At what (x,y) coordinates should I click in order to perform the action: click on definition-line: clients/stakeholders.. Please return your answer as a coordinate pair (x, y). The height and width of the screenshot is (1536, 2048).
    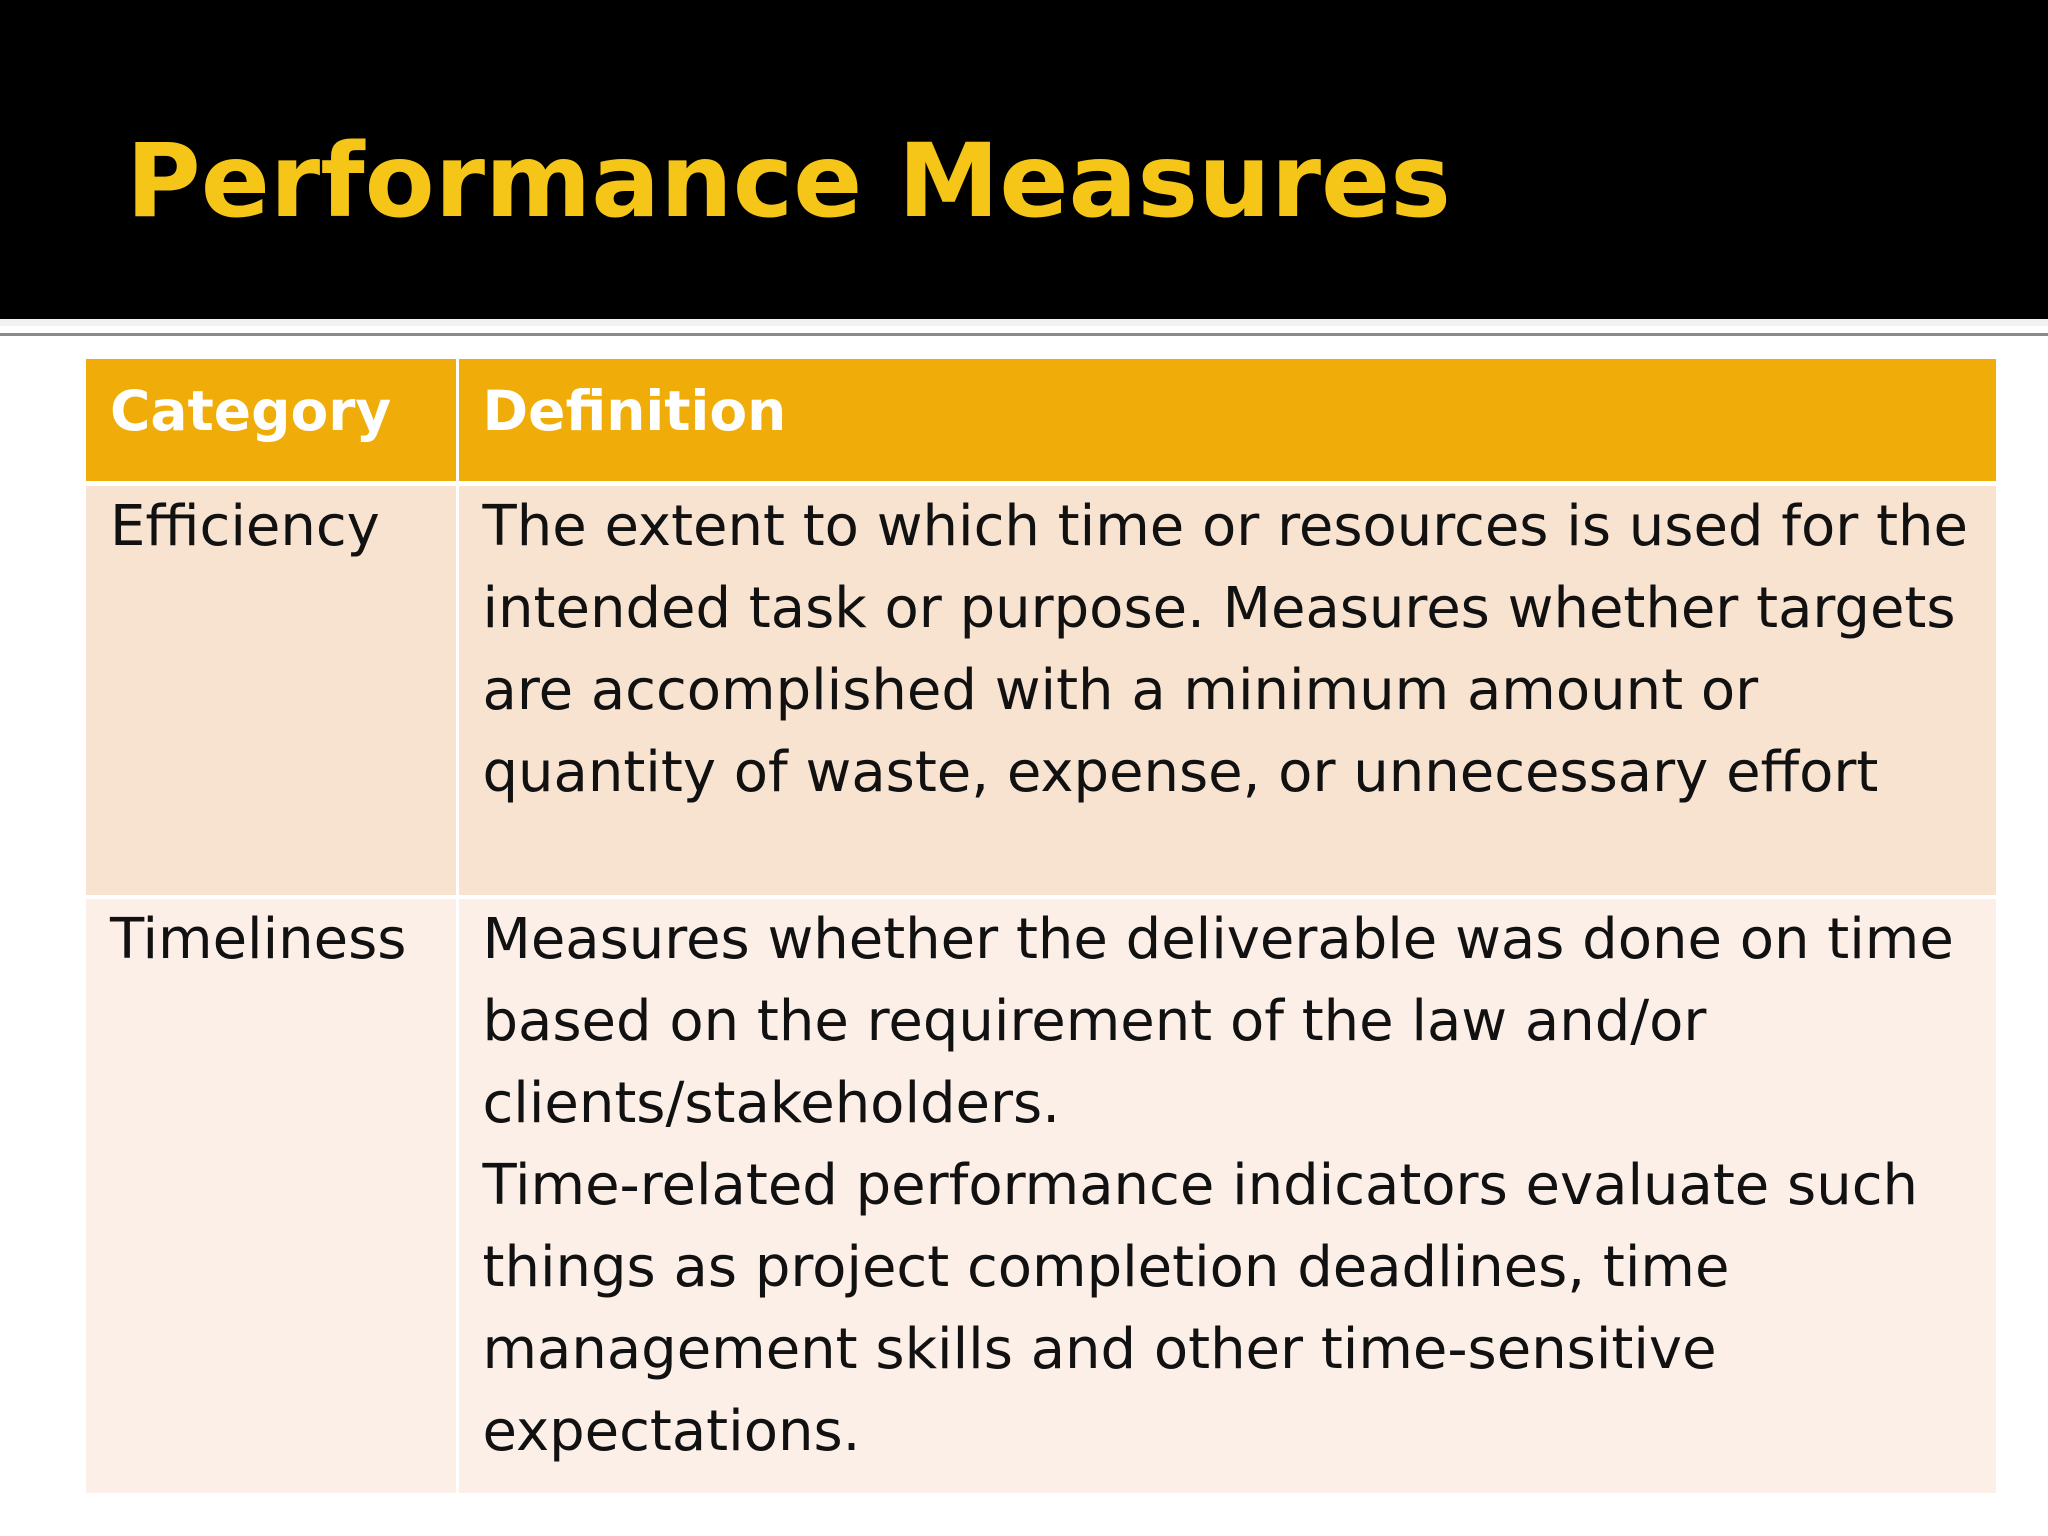
    Looking at the image, I should click on (771, 1103).